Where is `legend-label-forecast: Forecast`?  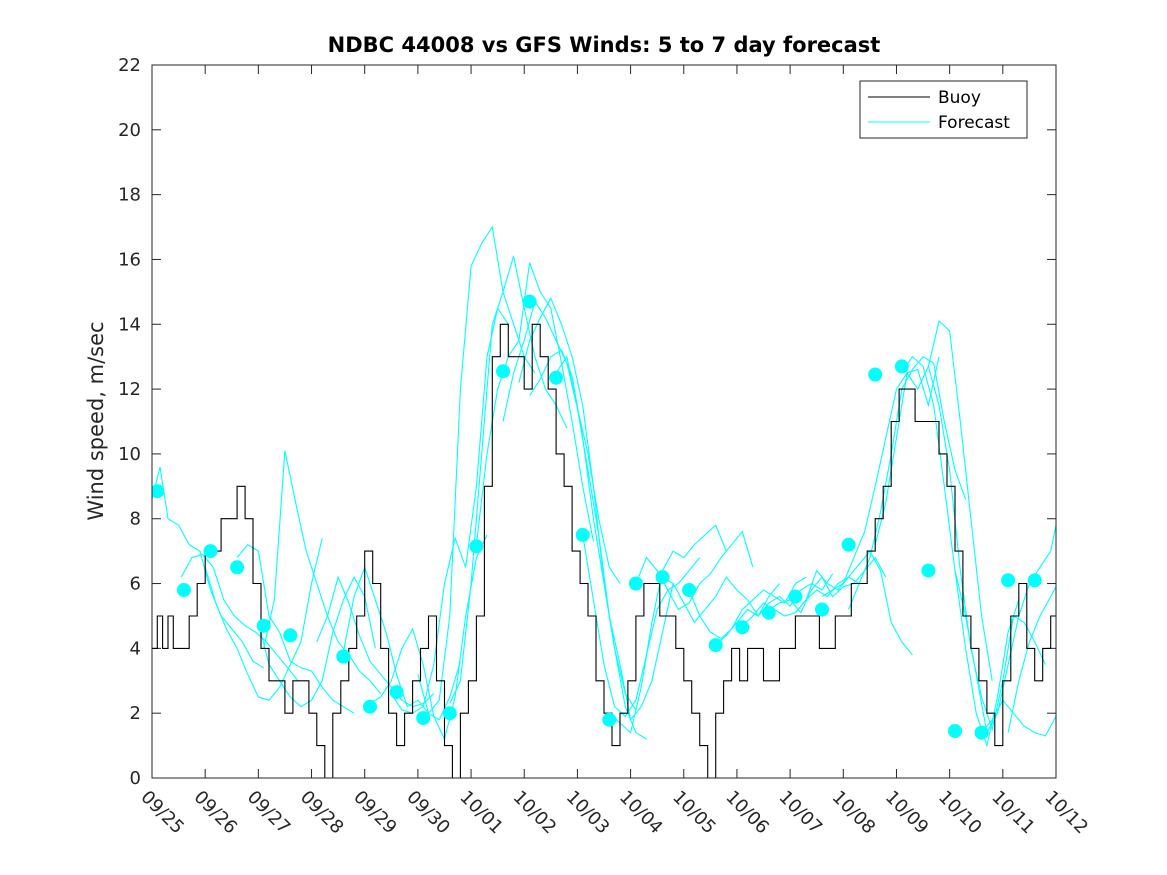
legend-label-forecast: Forecast is located at coordinates (974, 123).